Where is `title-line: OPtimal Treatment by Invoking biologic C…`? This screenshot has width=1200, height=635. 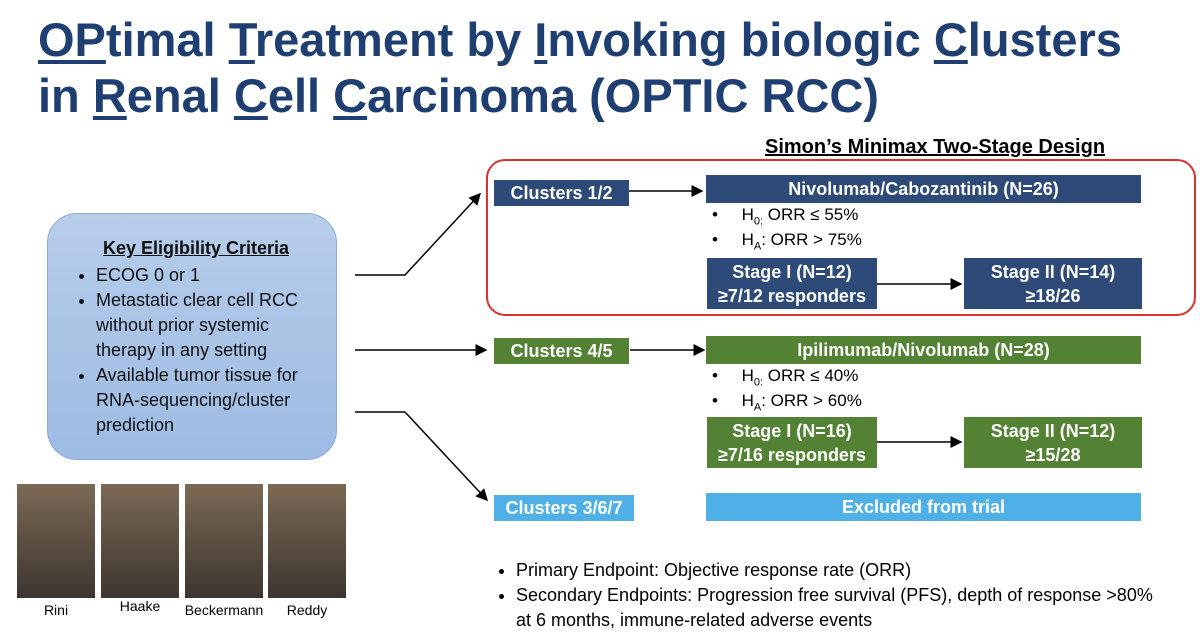
title-line: OPtimal Treatment by Invoking biologic C… is located at coordinates (580, 40).